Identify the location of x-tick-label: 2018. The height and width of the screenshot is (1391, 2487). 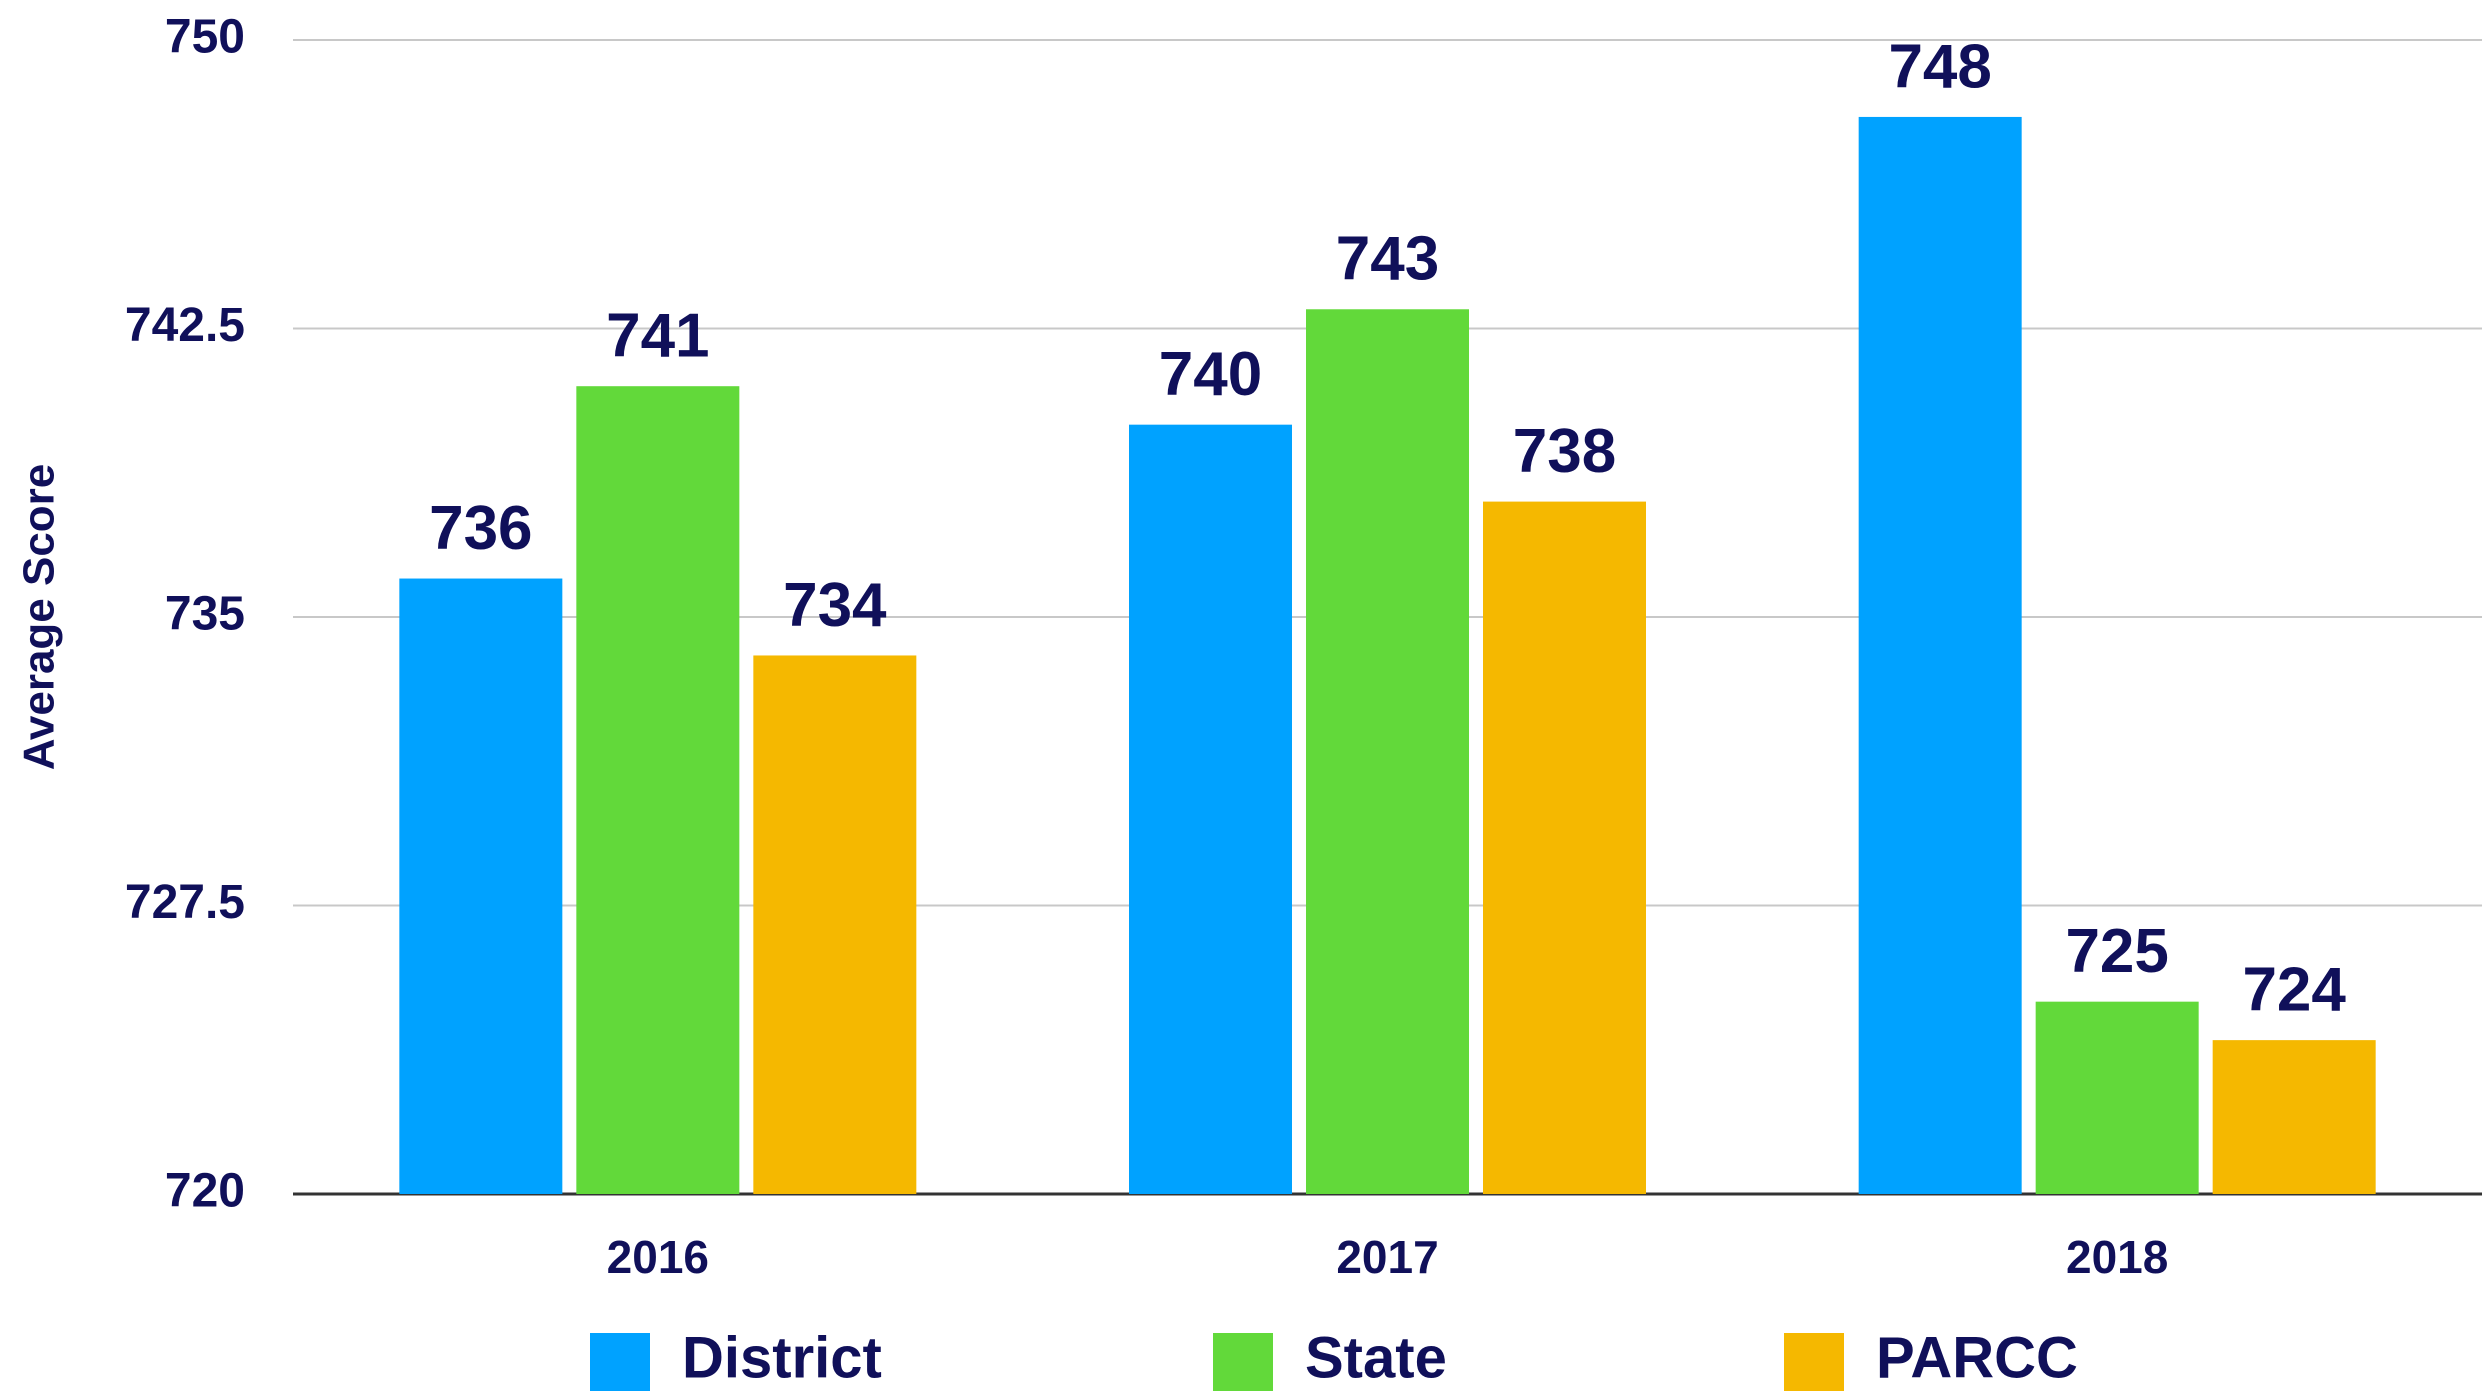
(2117, 1257).